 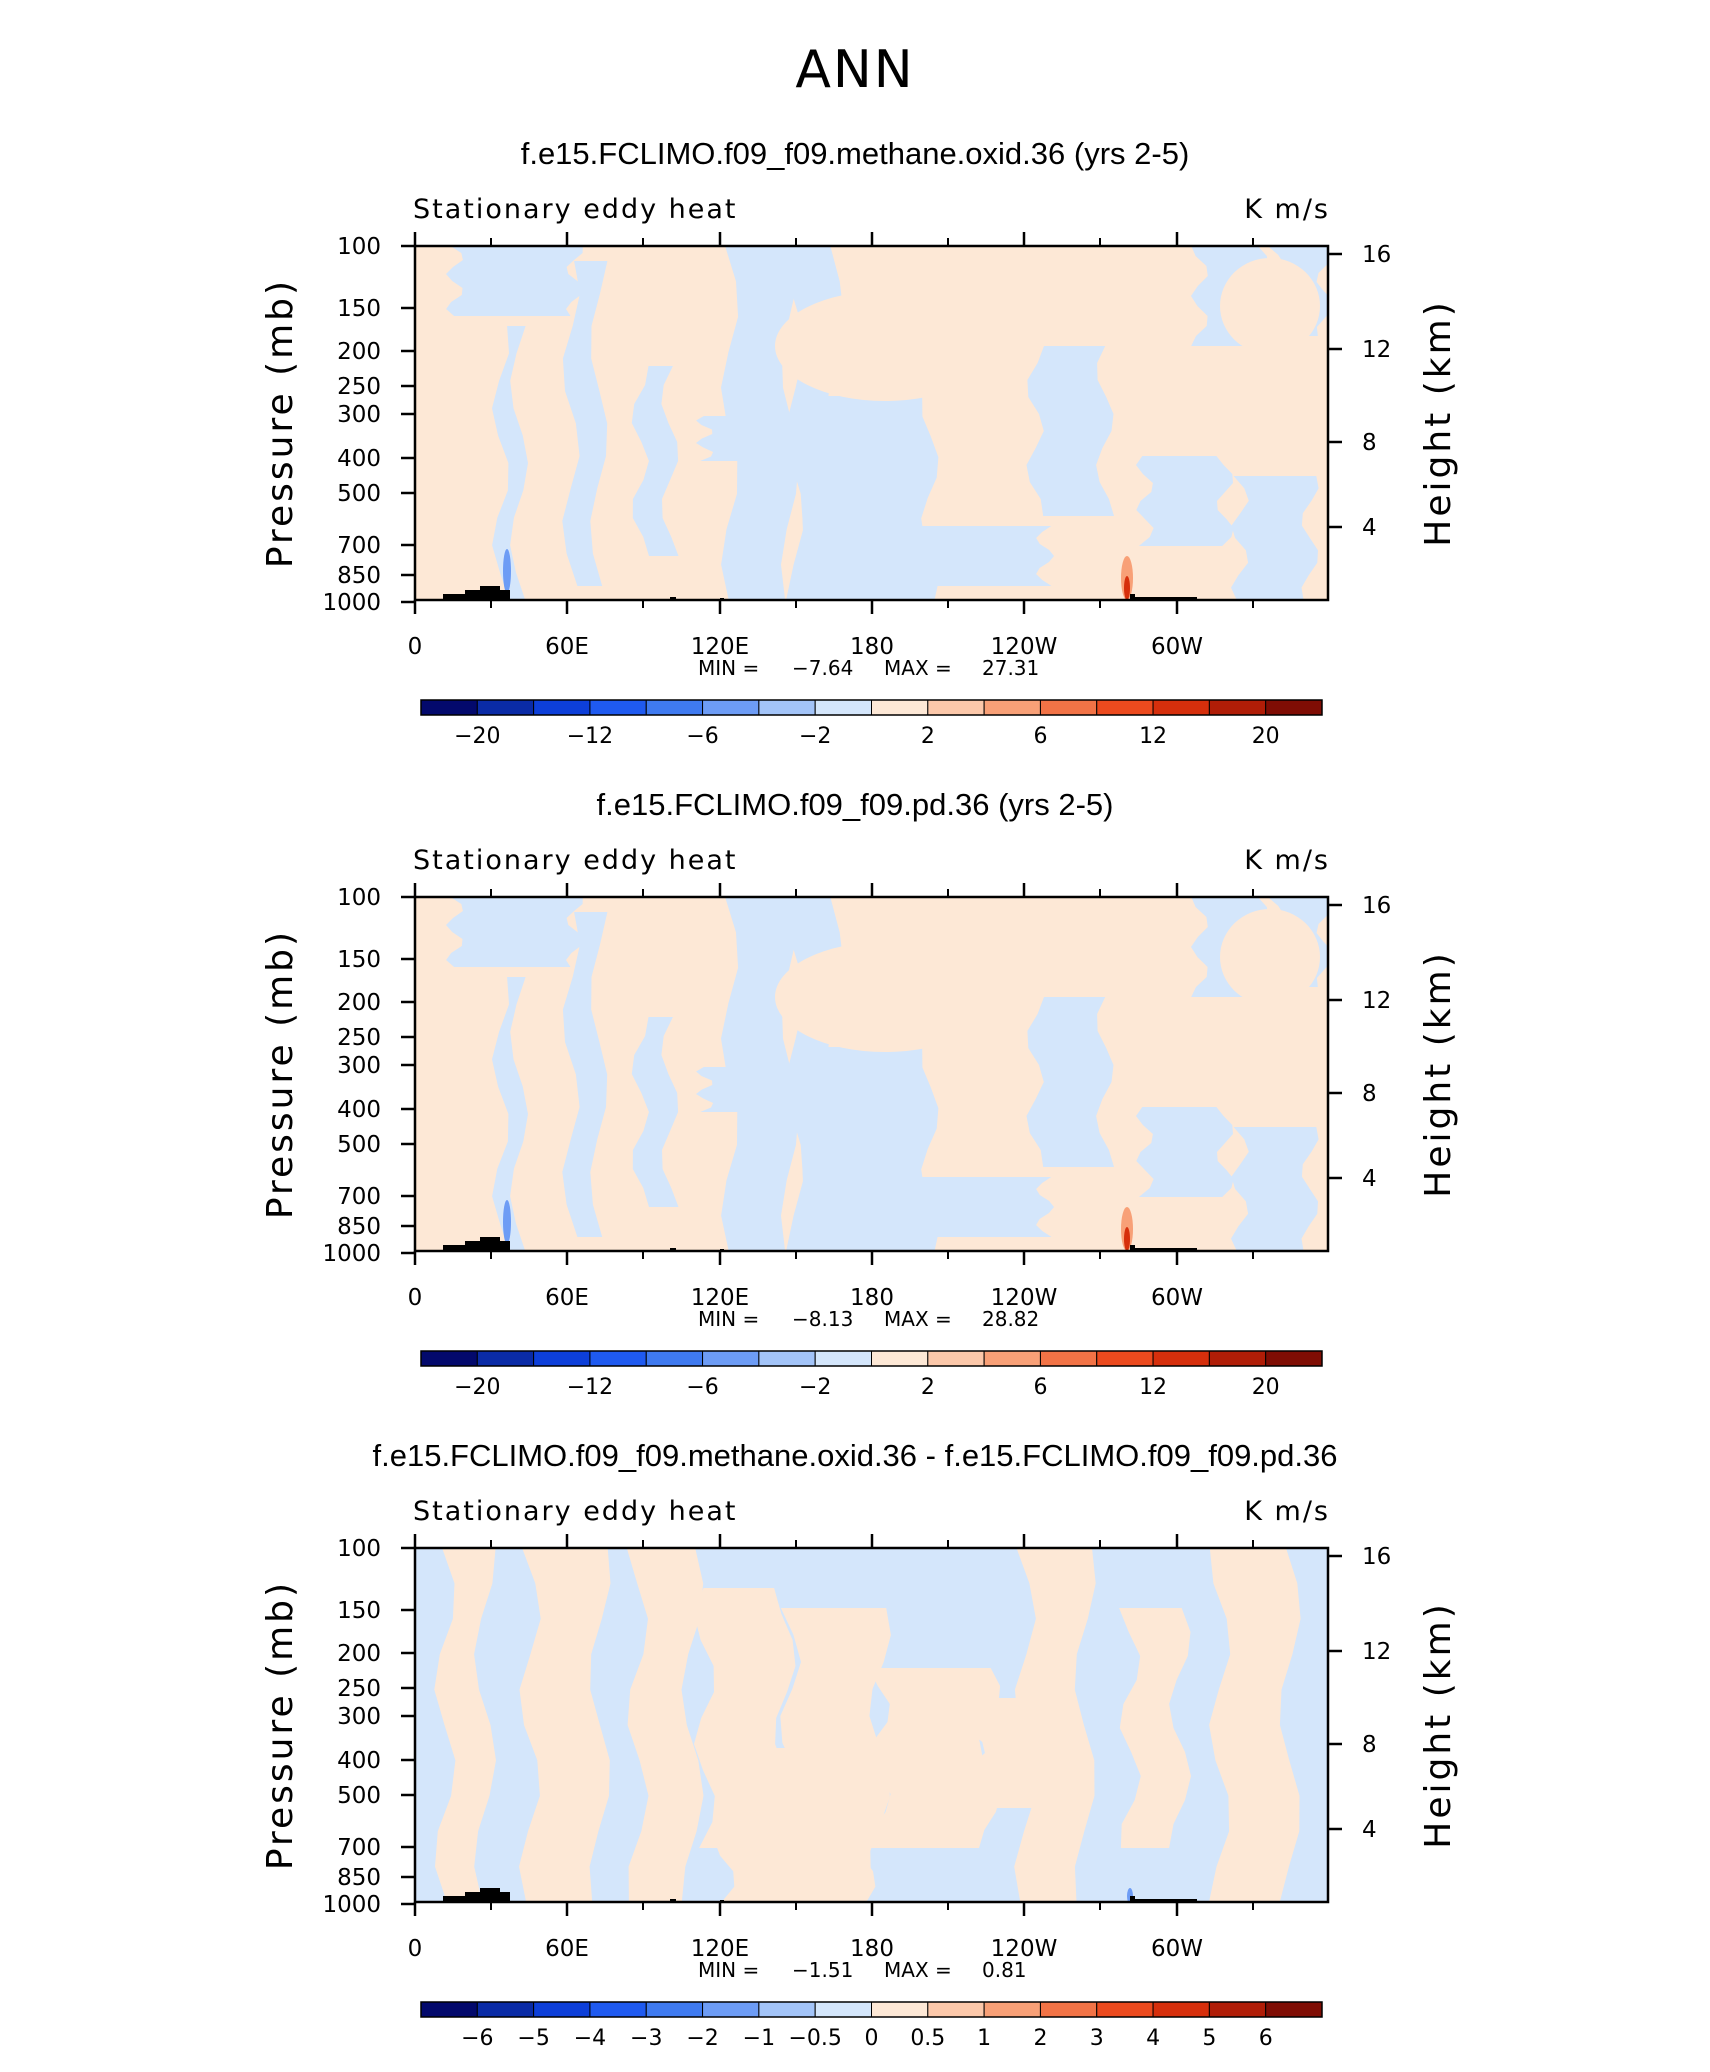 What do you see at coordinates (1010, 1319) in the screenshot?
I see `max-value: 28.82` at bounding box center [1010, 1319].